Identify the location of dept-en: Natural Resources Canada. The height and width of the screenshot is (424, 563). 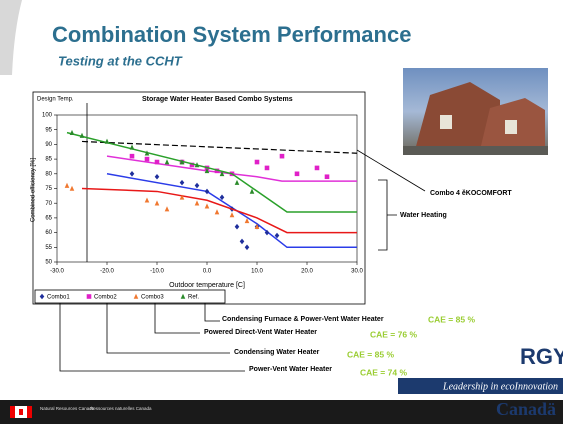
(67, 408).